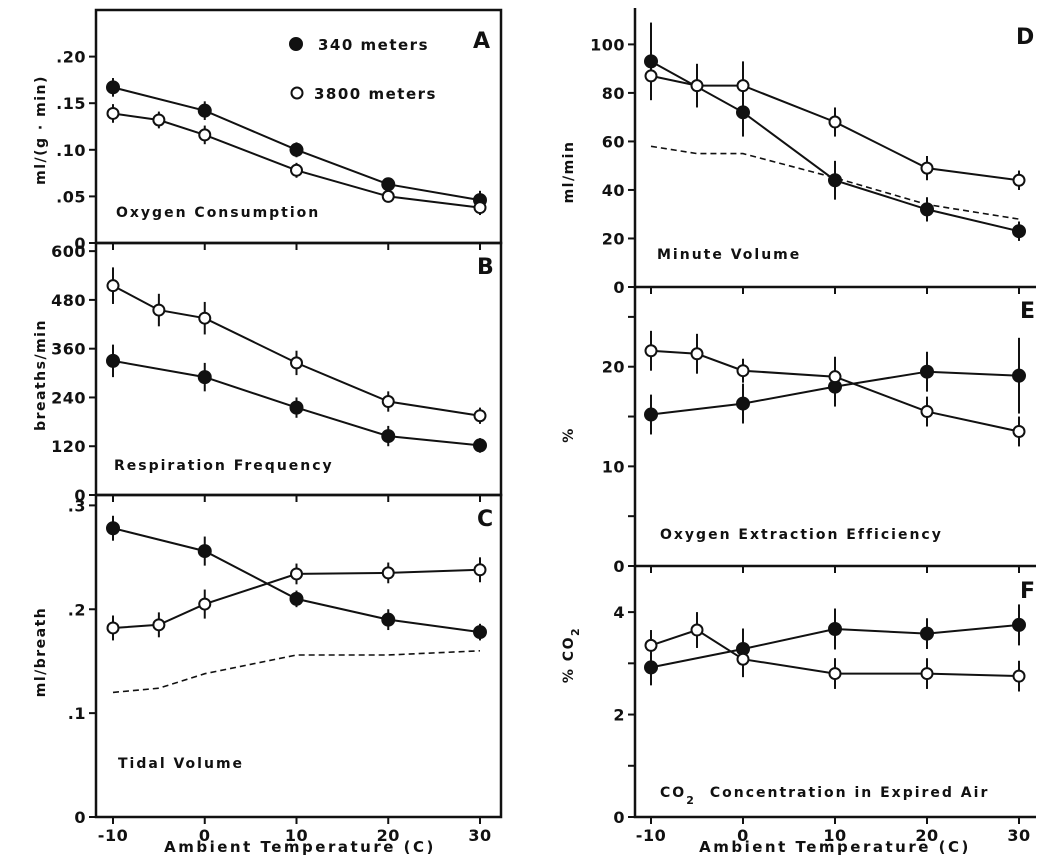 This screenshot has height=857, width=1038. Describe the element at coordinates (619, 817) in the screenshot. I see `panel-f-ytick-label: 0` at that location.